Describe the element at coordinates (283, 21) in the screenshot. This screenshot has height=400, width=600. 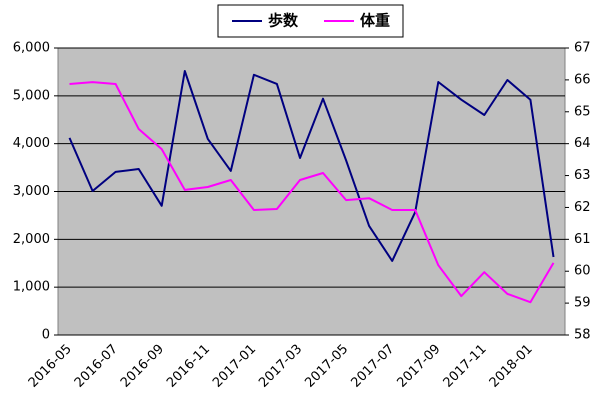
I see `legend-label: 歩数` at that location.